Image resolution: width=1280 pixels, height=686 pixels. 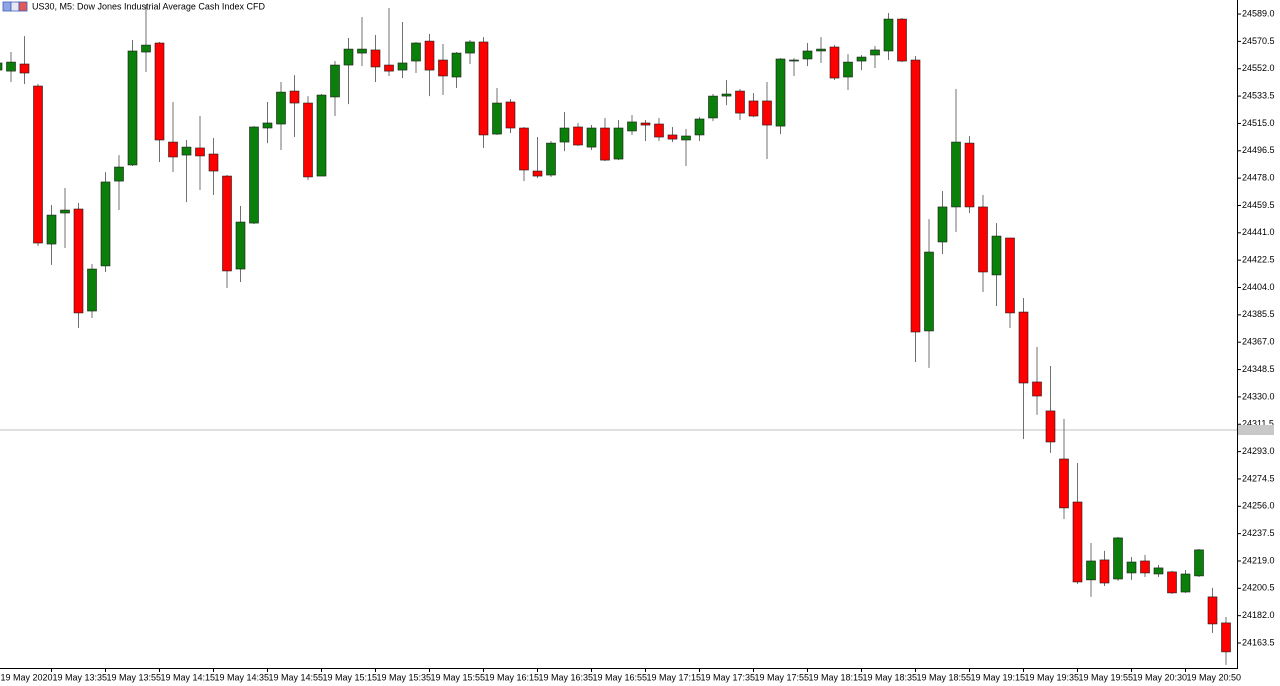 What do you see at coordinates (566, 677) in the screenshot?
I see `x-tick-label: 19 May 16:35` at bounding box center [566, 677].